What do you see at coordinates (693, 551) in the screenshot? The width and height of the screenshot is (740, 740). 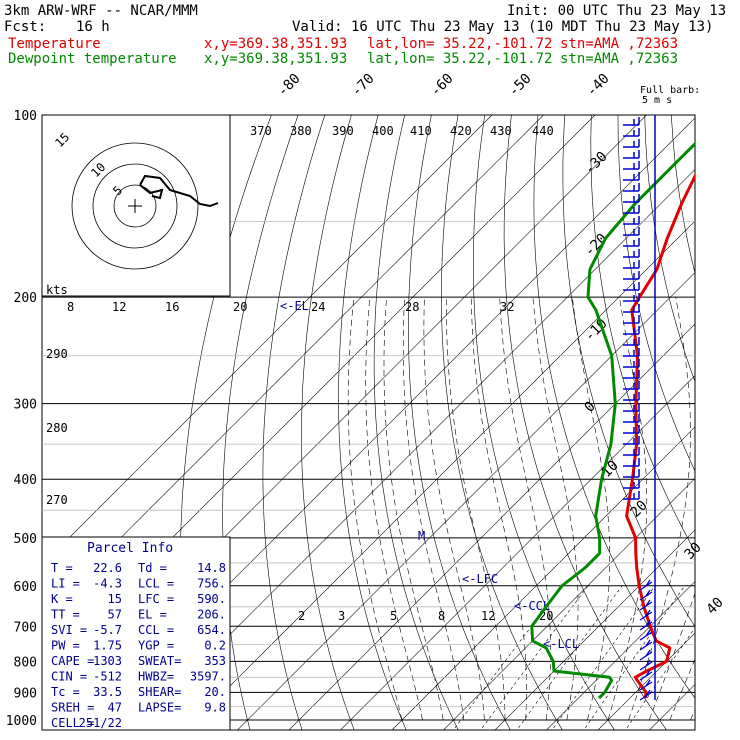 I see `temperature-tick-label: 30` at bounding box center [693, 551].